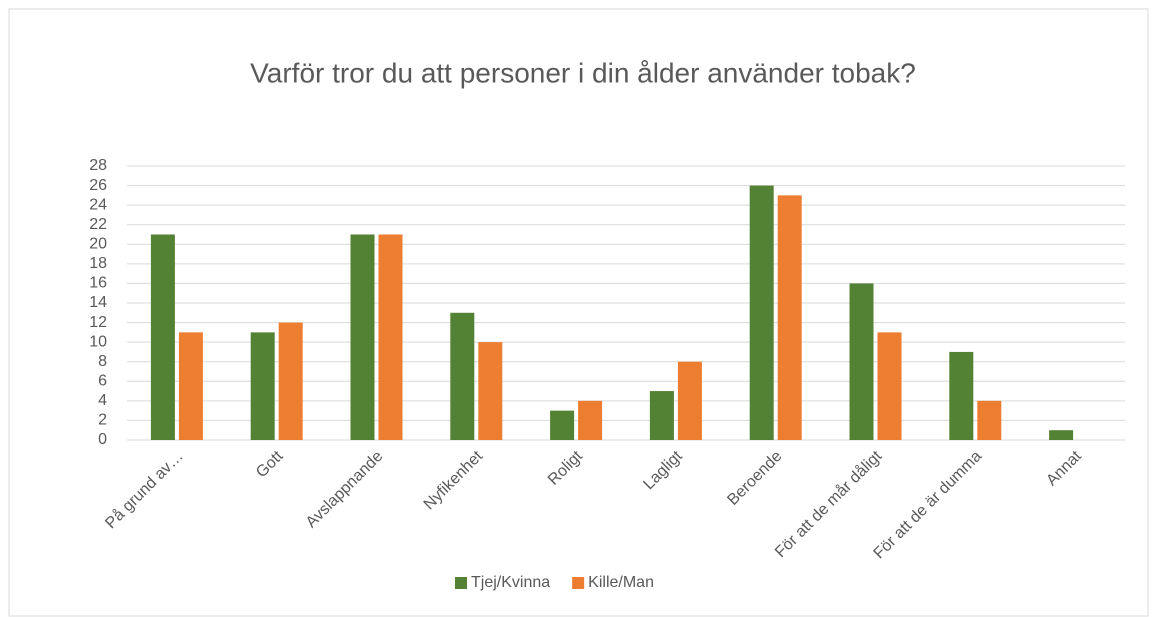 Image resolution: width=1157 pixels, height=617 pixels. What do you see at coordinates (621, 582) in the screenshot?
I see `legend-label: Kille/Man` at bounding box center [621, 582].